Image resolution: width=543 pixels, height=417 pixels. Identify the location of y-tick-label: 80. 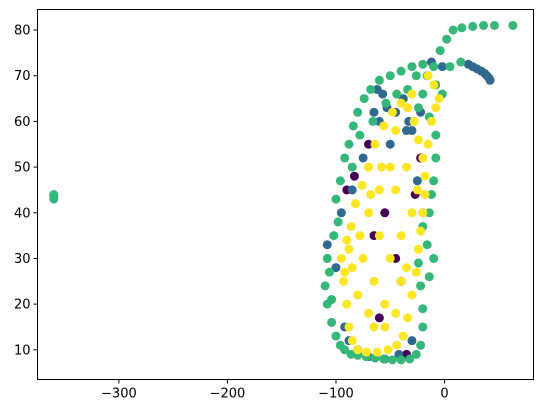
(22, 31).